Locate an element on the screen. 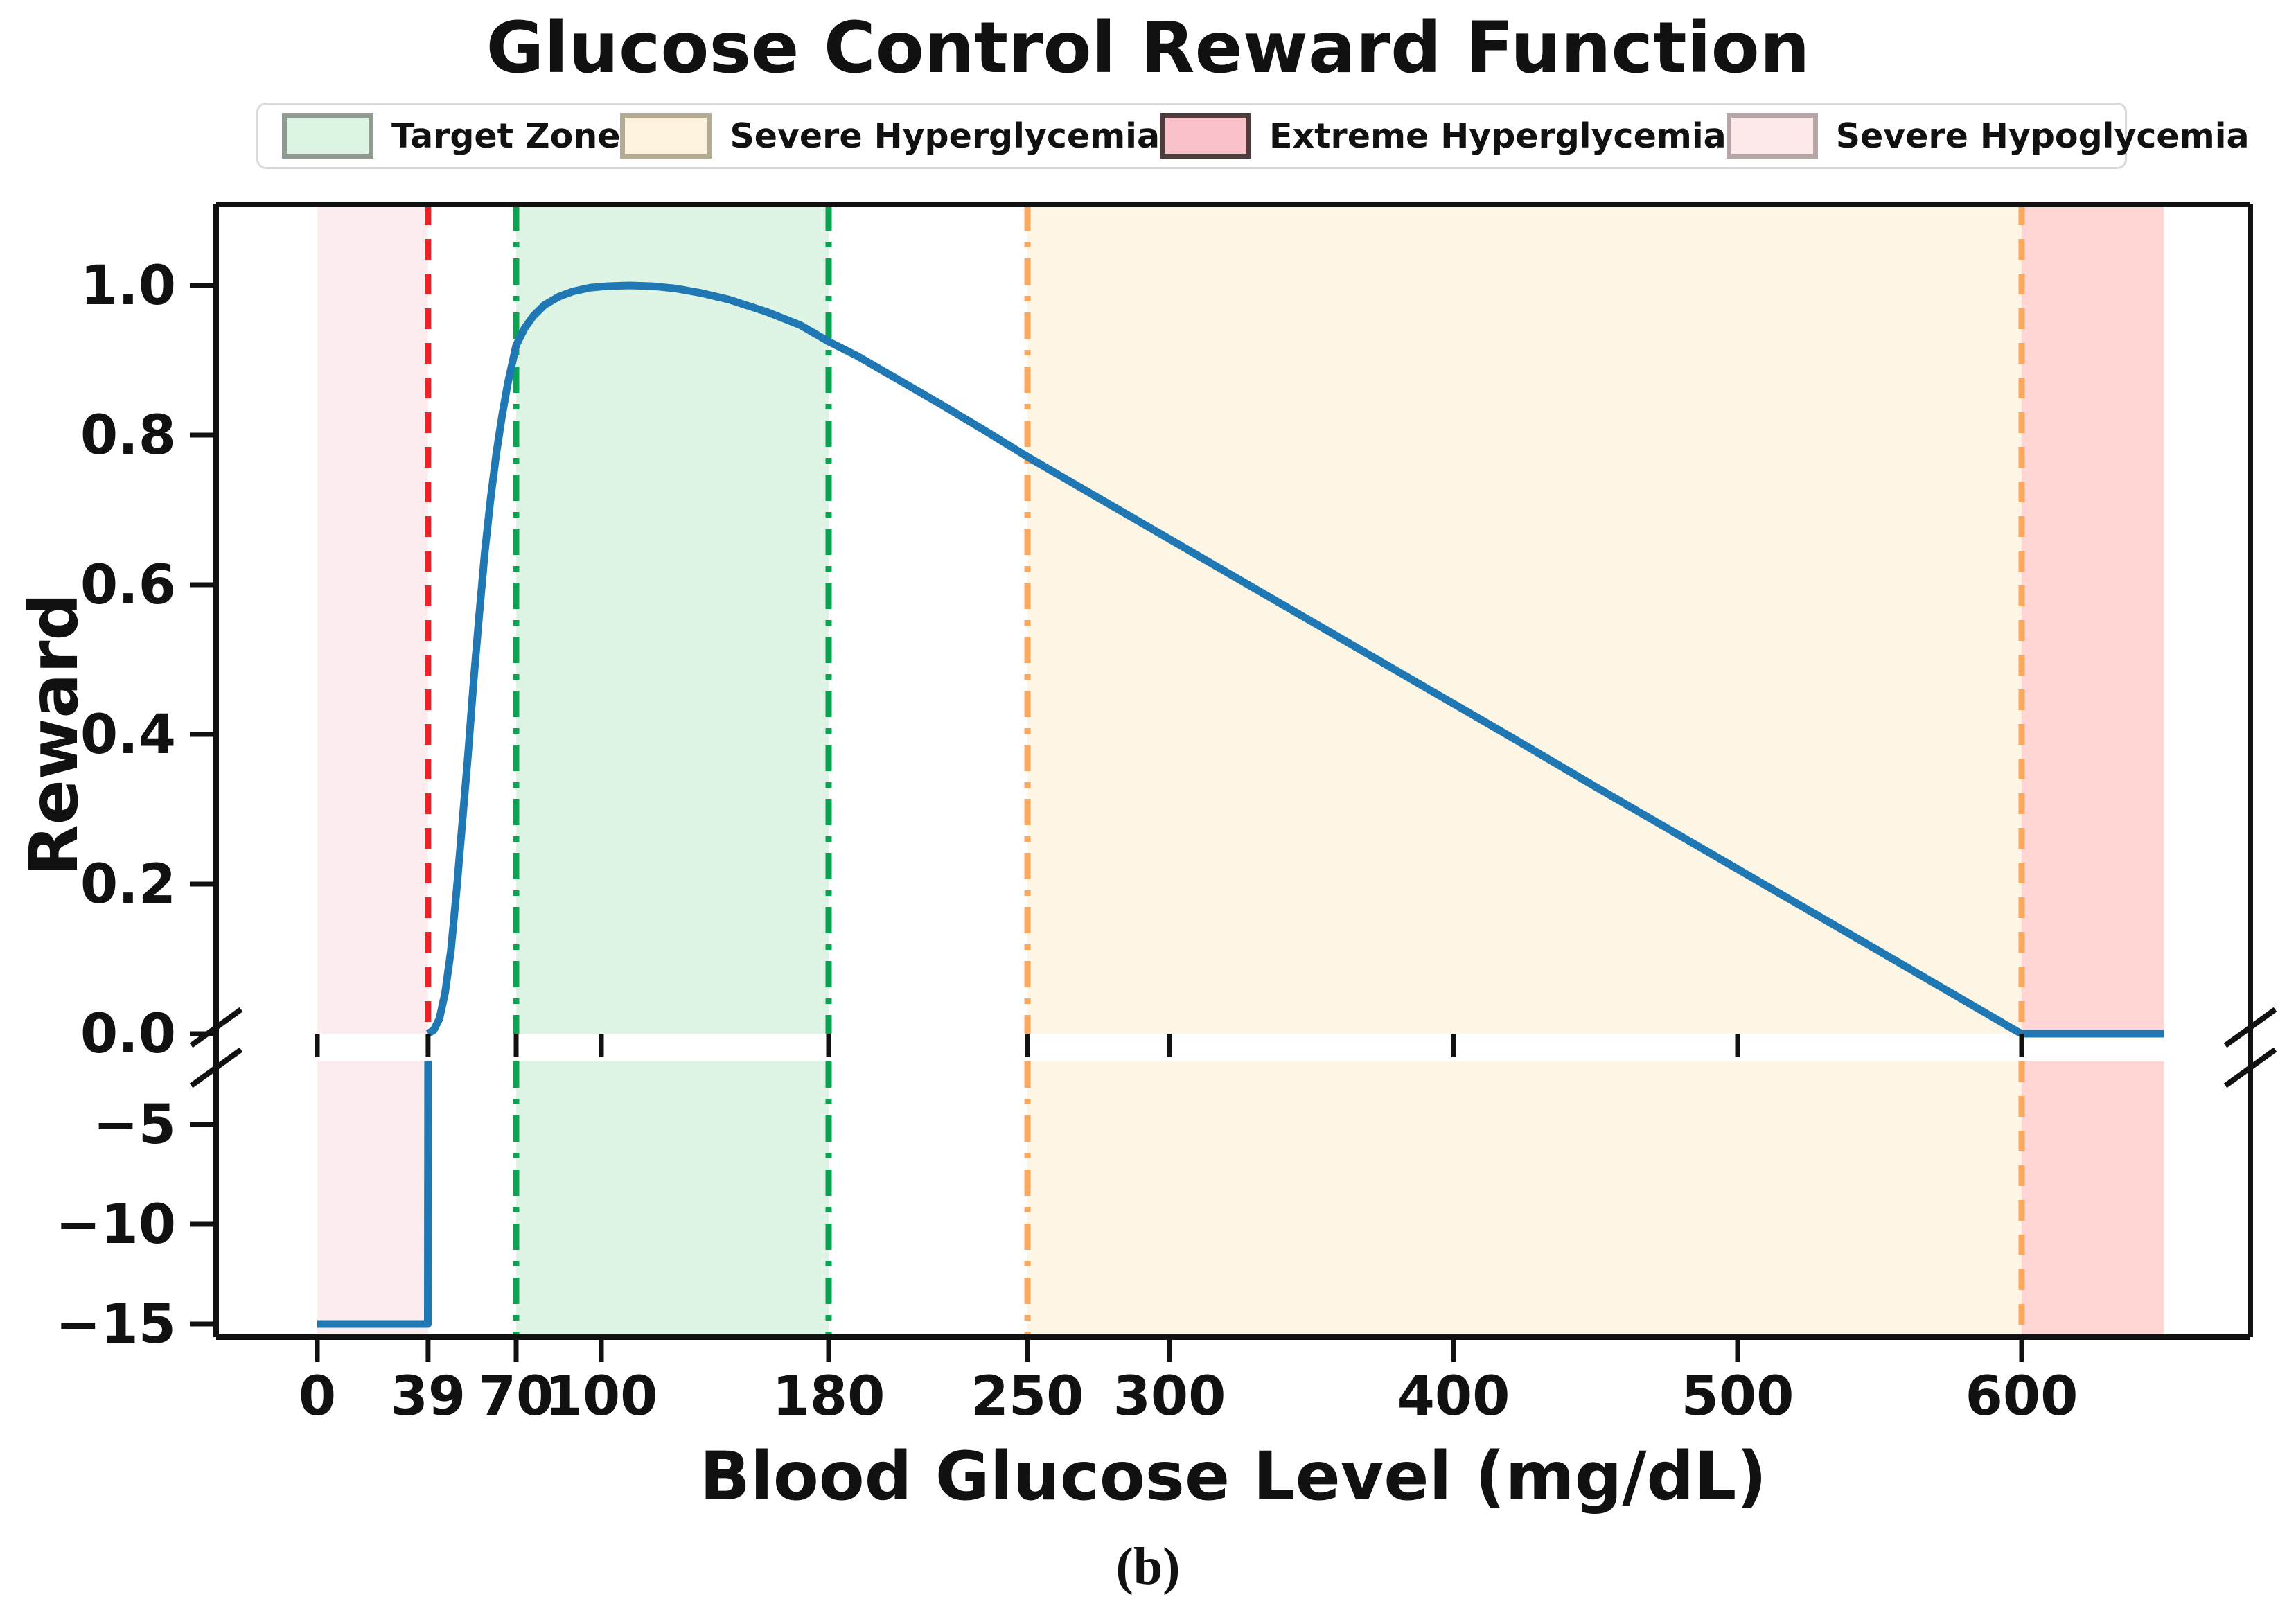 This screenshot has height=1624, width=2296. y-tick-label-top: 0.8 is located at coordinates (128, 436).